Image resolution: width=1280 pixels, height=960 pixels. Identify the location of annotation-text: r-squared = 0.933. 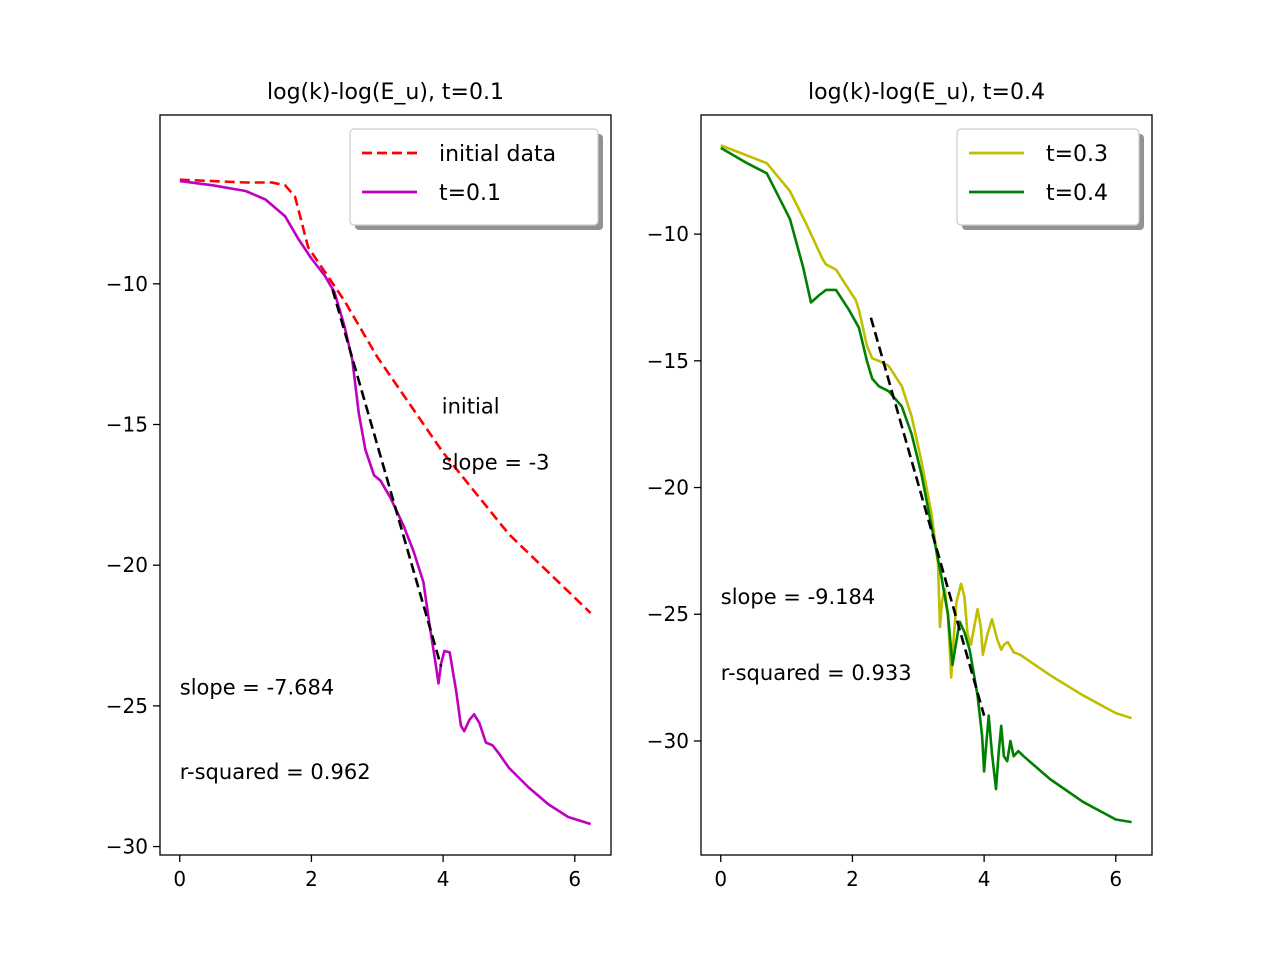
(816, 673).